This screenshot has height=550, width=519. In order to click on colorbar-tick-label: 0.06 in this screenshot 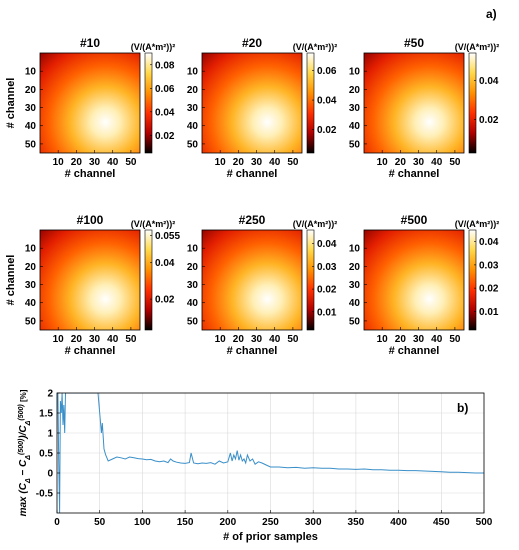, I will do `click(165, 89)`.